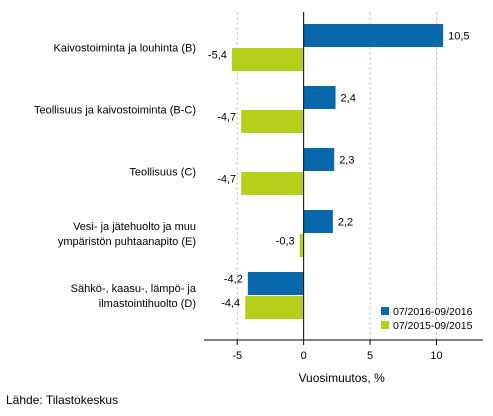 The width and height of the screenshot is (493, 416). I want to click on value-label: -0,3, so click(285, 242).